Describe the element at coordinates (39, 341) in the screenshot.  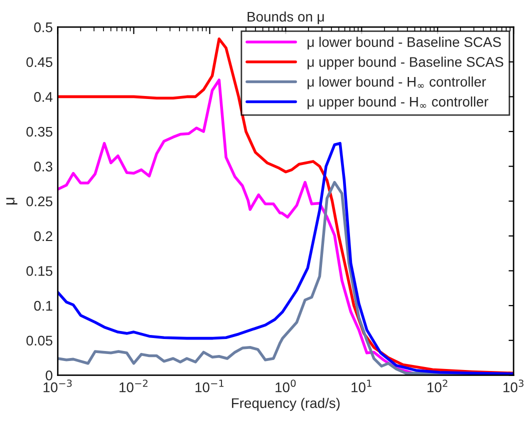
I see `y-tick-label: 0.05` at that location.